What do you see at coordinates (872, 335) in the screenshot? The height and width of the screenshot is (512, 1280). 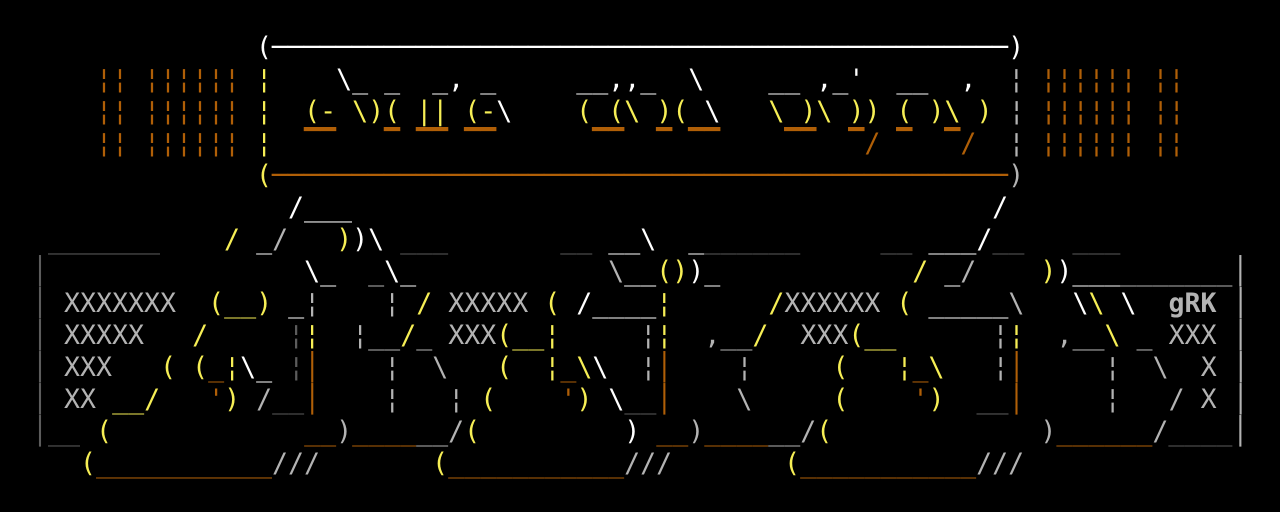 I see `art-run: (__` at bounding box center [872, 335].